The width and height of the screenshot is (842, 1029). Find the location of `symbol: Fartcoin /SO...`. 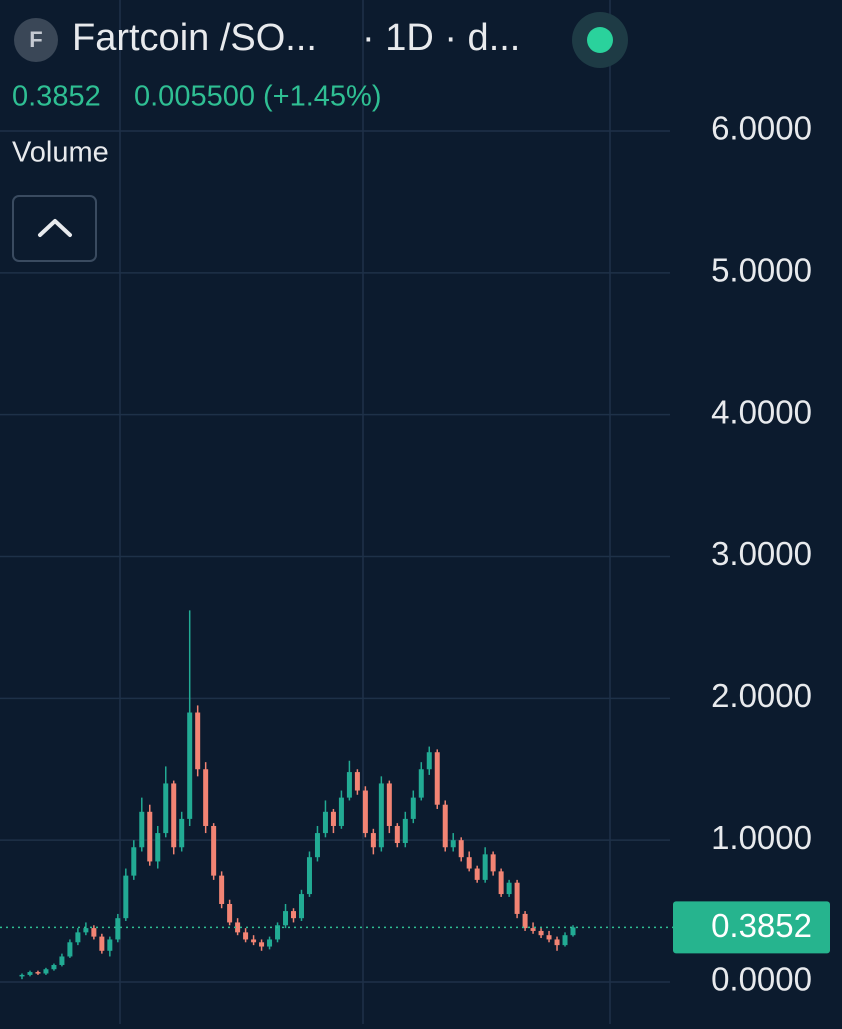

symbol: Fartcoin /SO... is located at coordinates (194, 38).